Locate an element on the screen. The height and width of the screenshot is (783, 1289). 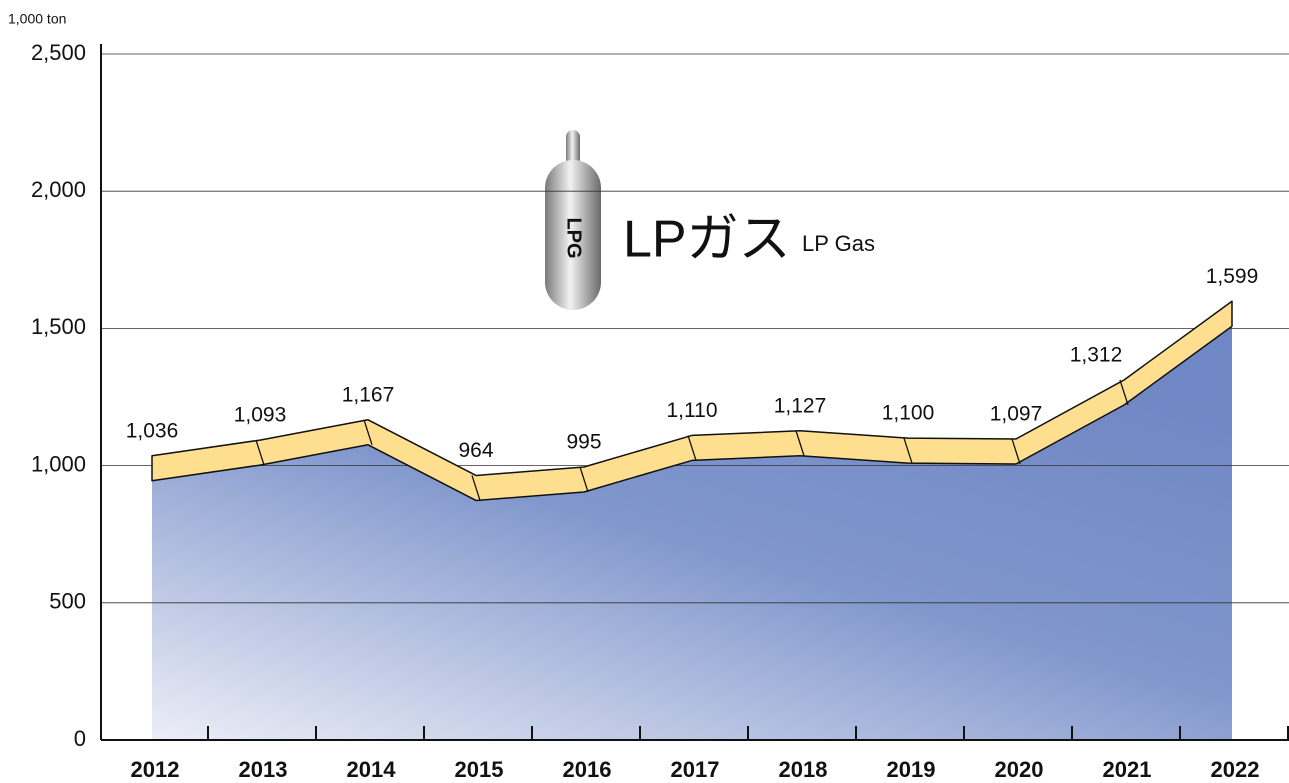
x-tick-label: 2013 is located at coordinates (263, 769).